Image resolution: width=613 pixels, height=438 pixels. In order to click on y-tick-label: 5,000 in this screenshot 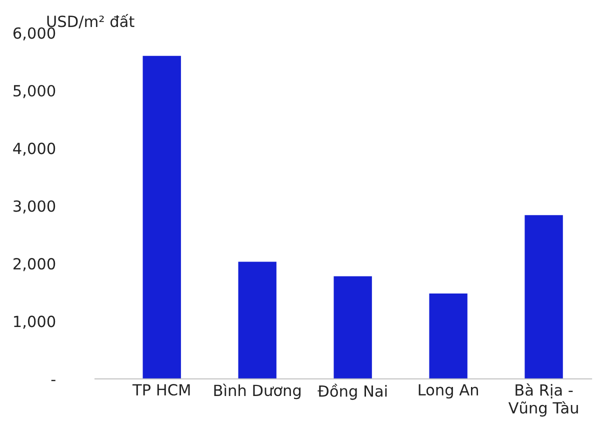, I will do `click(35, 91)`.